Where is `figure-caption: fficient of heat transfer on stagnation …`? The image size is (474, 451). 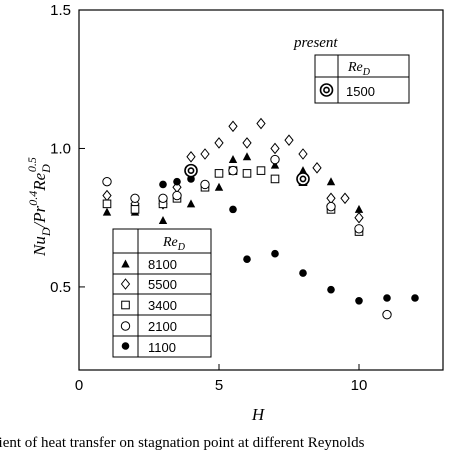 figure-caption: fficient of heat transfer on stagnation … is located at coordinates (237, 441).